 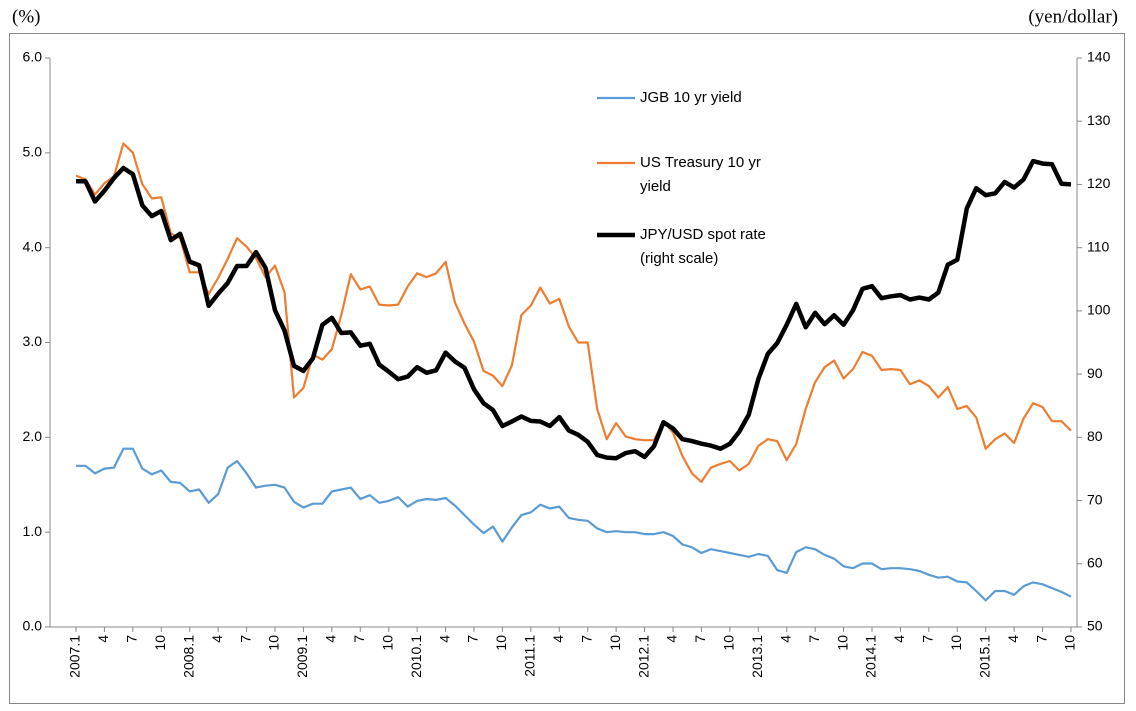 What do you see at coordinates (33, 626) in the screenshot?
I see `y-tick-label: 0.0` at bounding box center [33, 626].